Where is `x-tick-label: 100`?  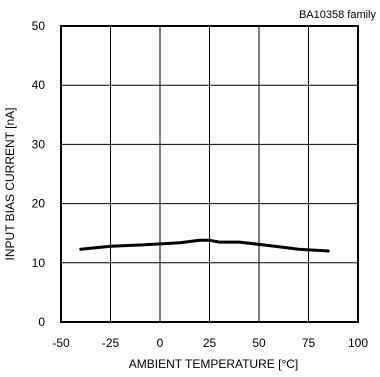 x-tick-label: 100 is located at coordinates (358, 343).